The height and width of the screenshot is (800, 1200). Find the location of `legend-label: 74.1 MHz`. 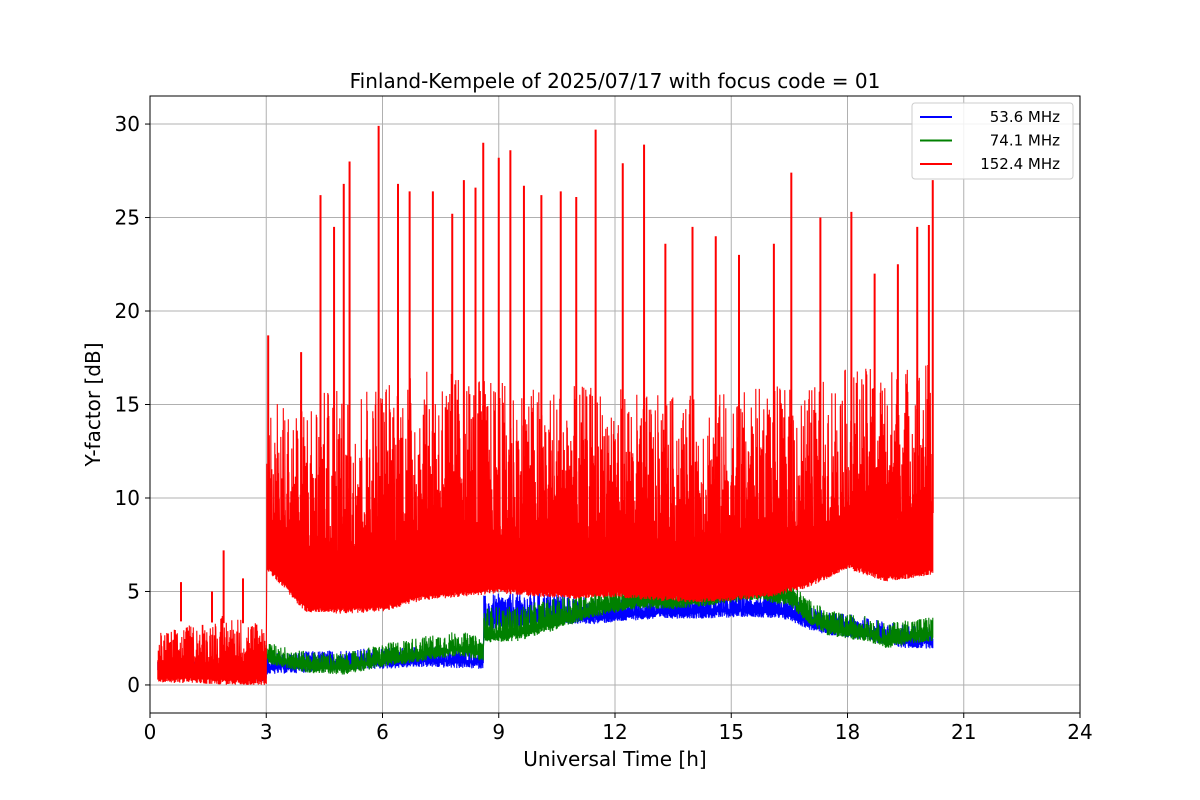

legend-label: 74.1 MHz is located at coordinates (1025, 141).